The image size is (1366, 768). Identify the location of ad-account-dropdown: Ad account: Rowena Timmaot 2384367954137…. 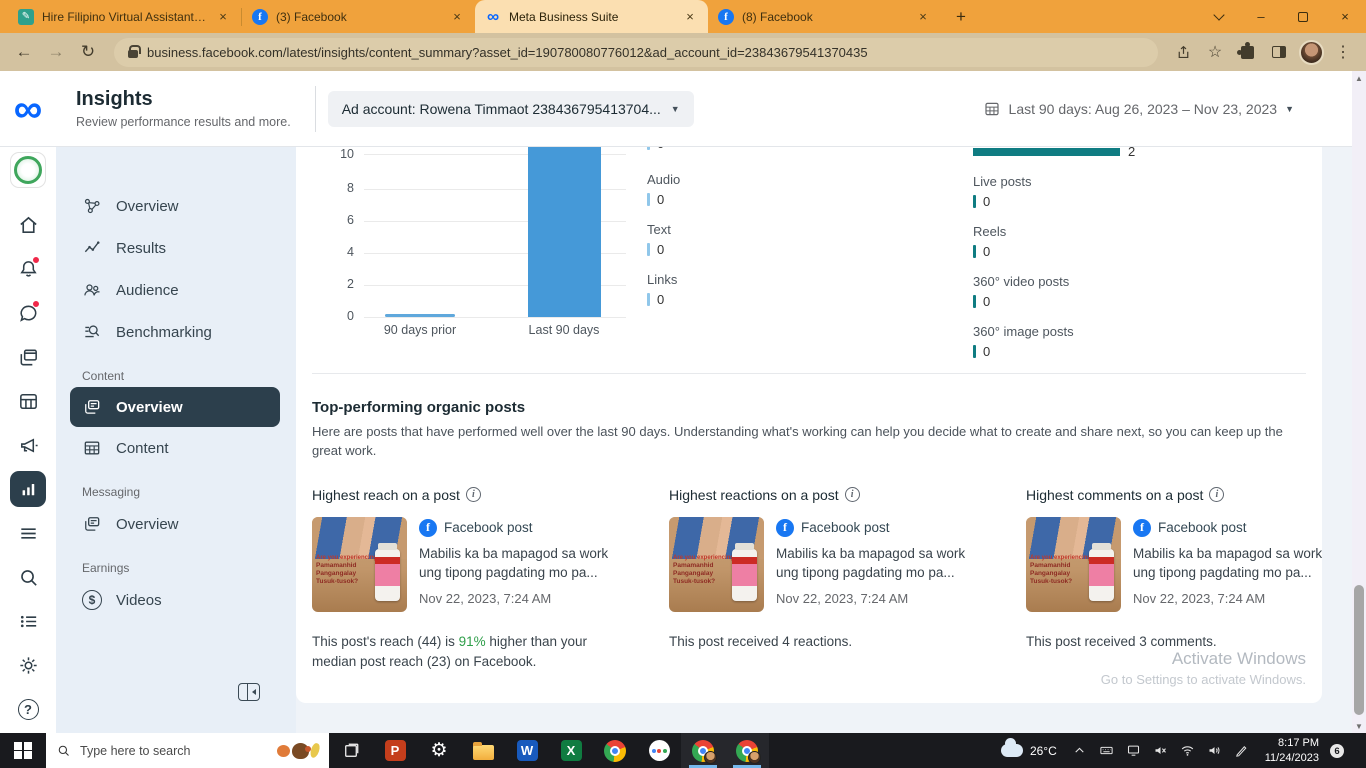
(510, 108).